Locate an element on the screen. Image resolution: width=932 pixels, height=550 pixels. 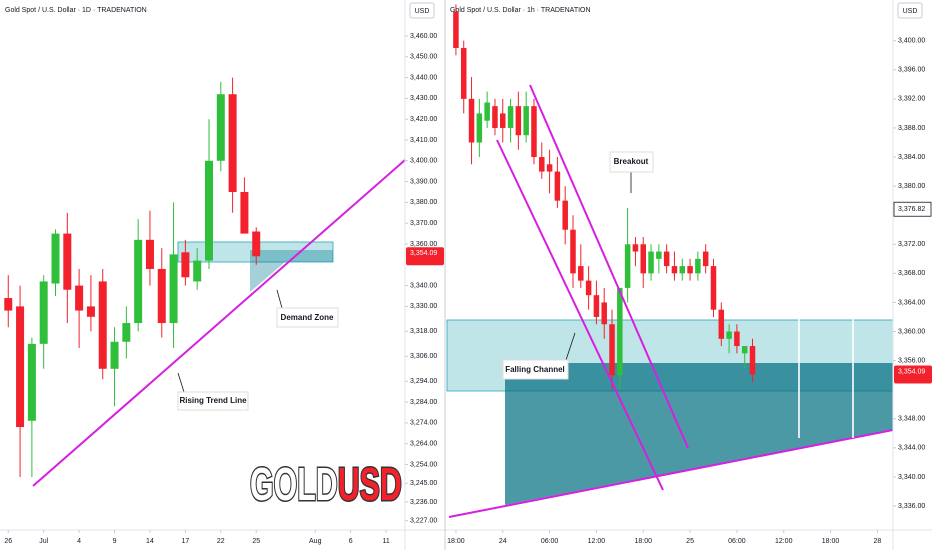
y-tick-label: 3,384.00 is located at coordinates (911, 157).